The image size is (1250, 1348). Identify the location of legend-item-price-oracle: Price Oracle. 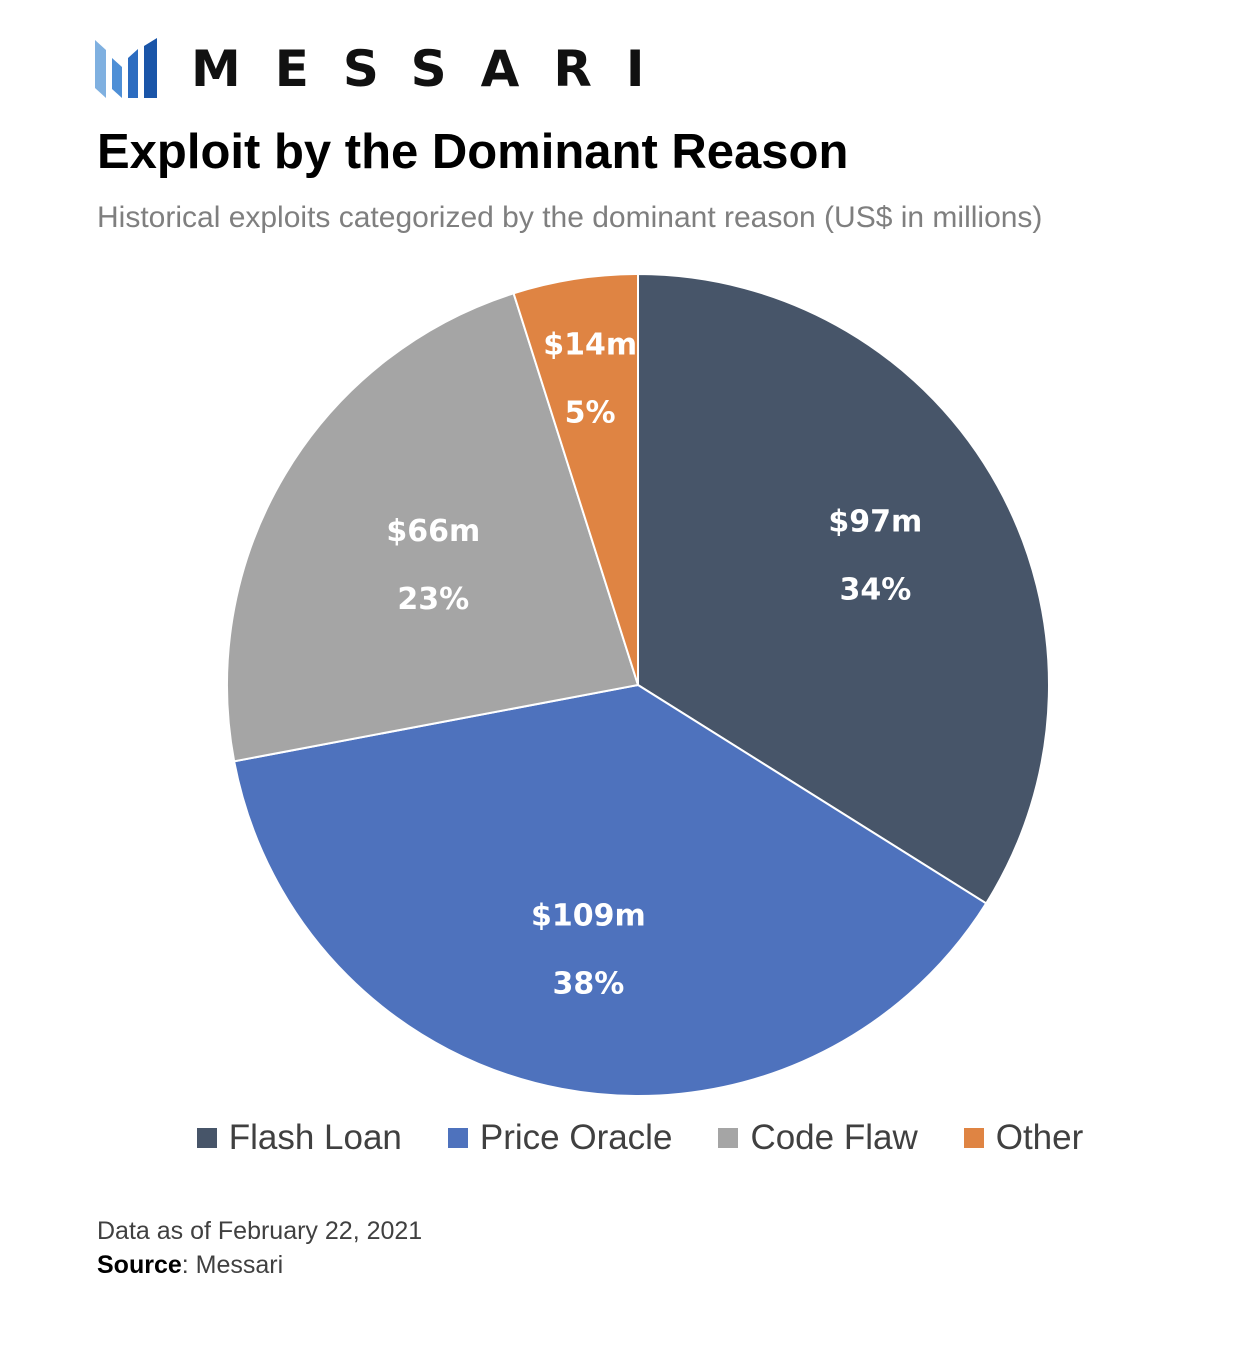
(560, 1138).